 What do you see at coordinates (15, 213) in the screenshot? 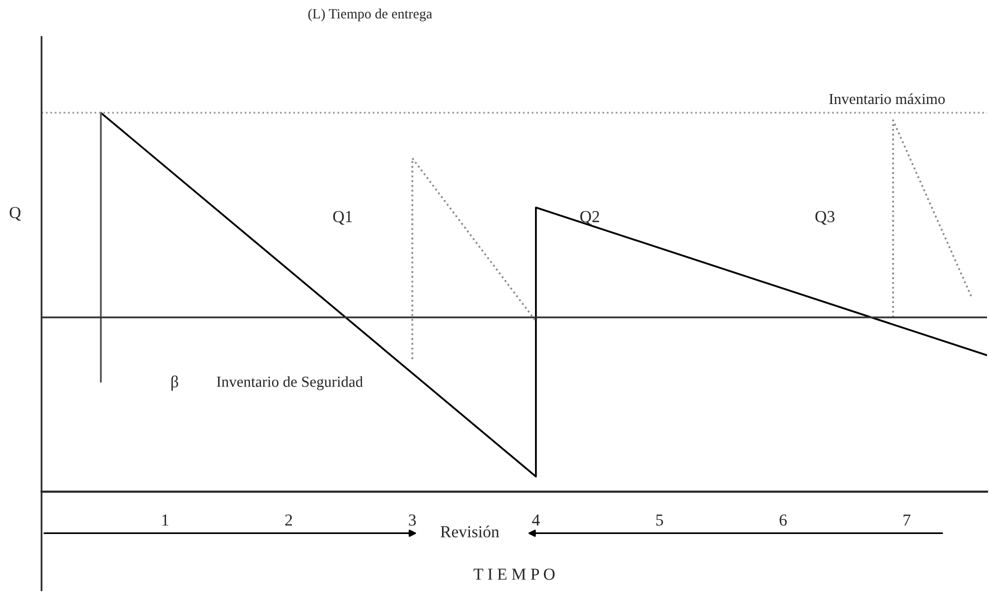
I see `y-axis-title: Q` at bounding box center [15, 213].